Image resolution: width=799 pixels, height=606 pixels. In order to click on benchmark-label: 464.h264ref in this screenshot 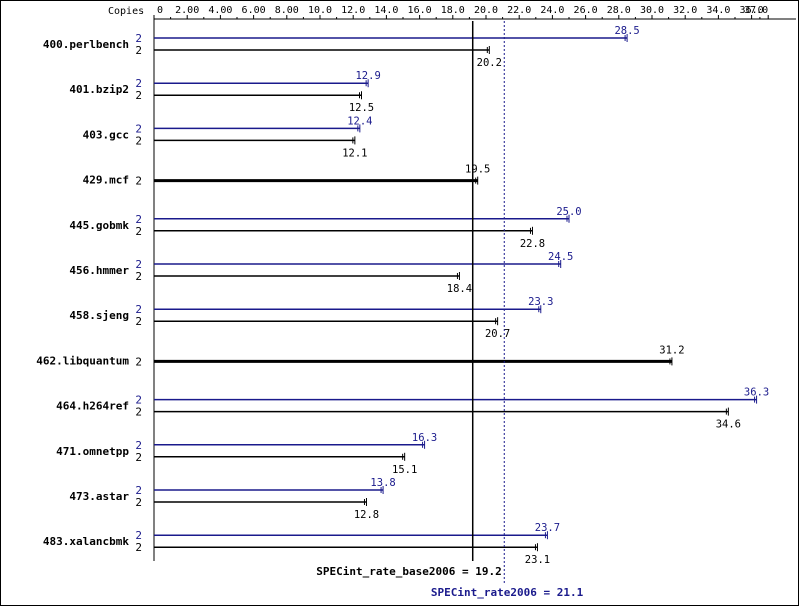, I will do `click(92, 406)`.